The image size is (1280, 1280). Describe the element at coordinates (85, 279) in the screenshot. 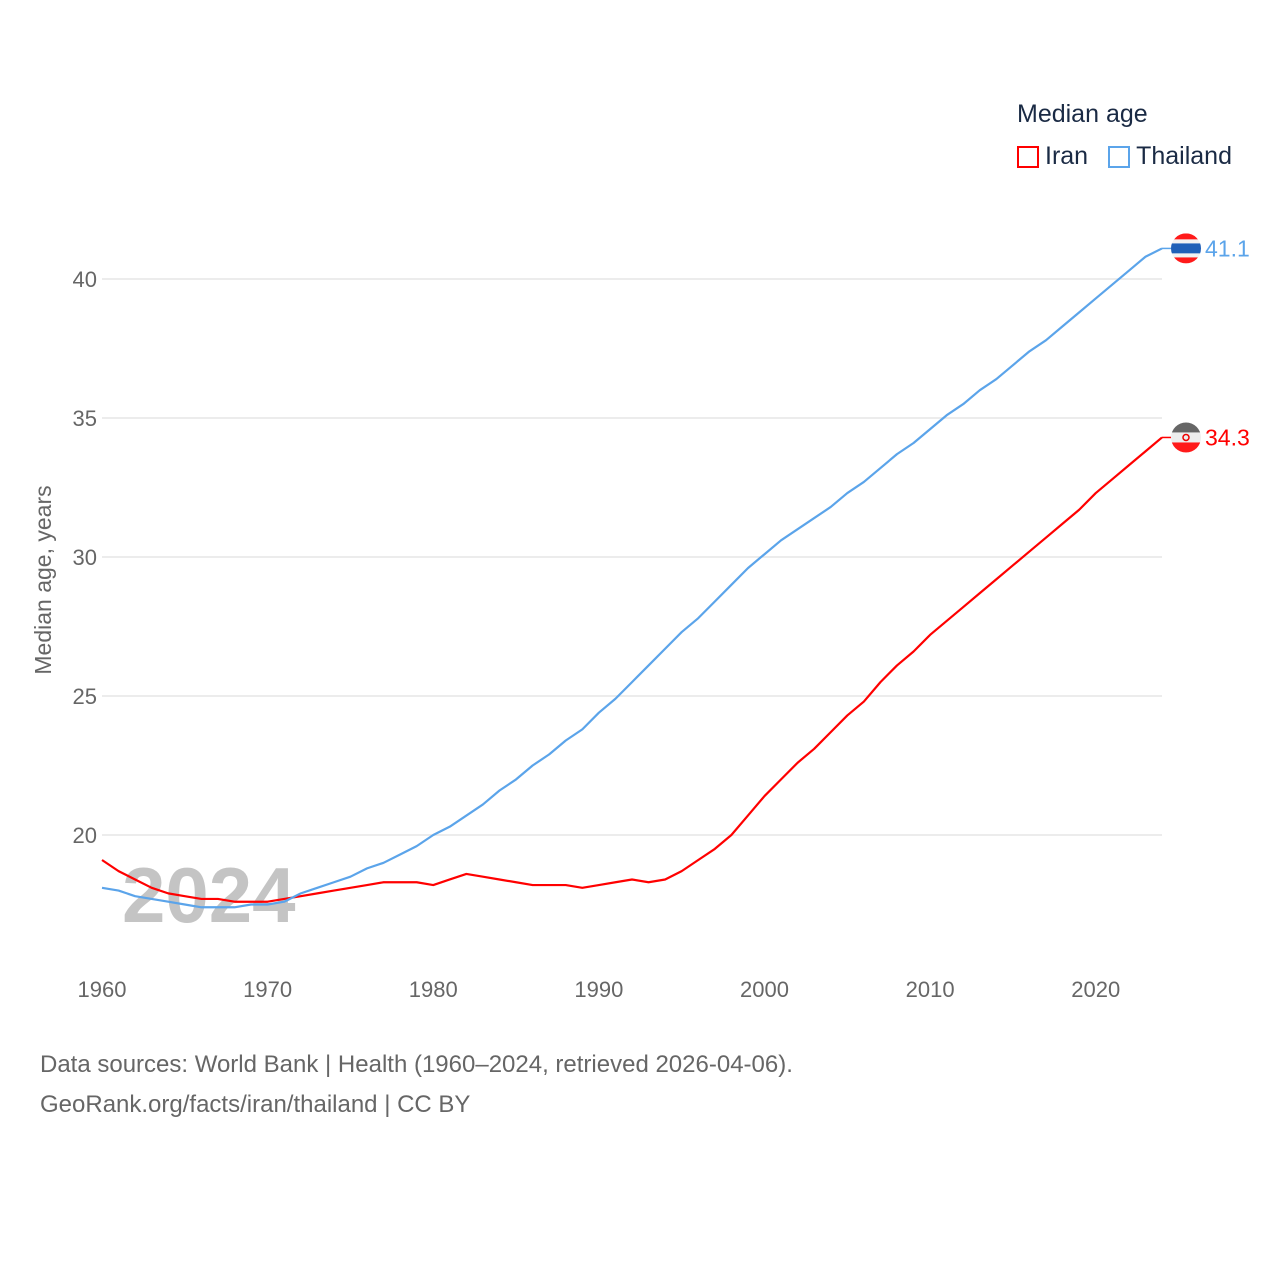

I see `y-tick-label: 40` at that location.